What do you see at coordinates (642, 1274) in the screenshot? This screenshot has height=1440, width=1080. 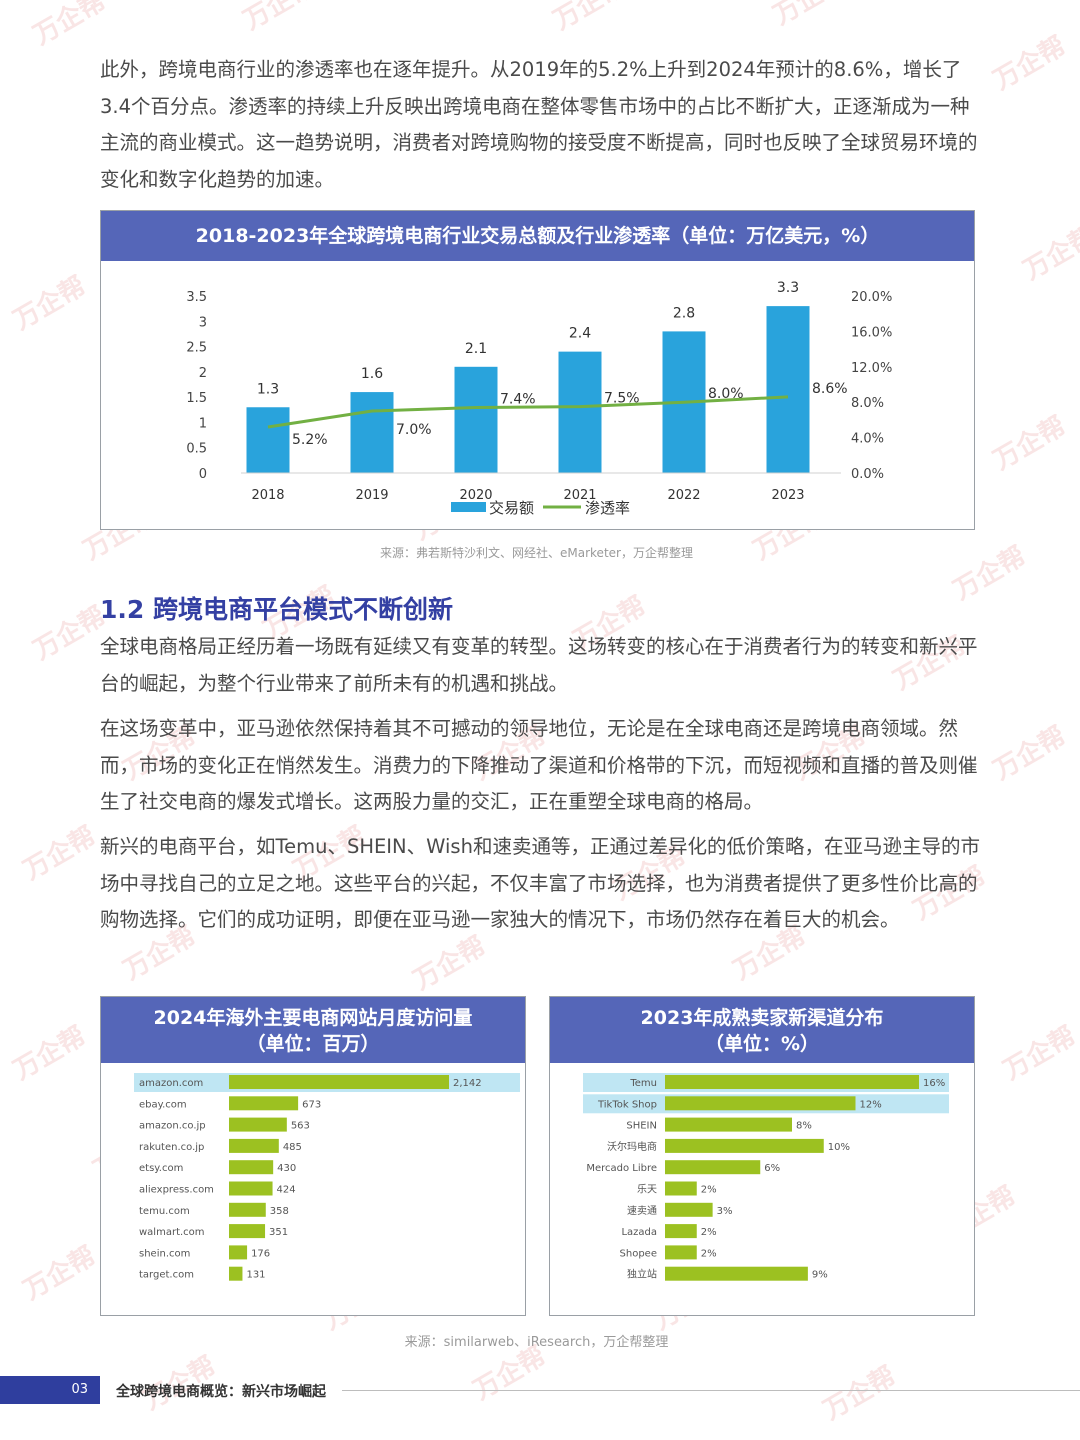 I see `category-label: 独立站` at bounding box center [642, 1274].